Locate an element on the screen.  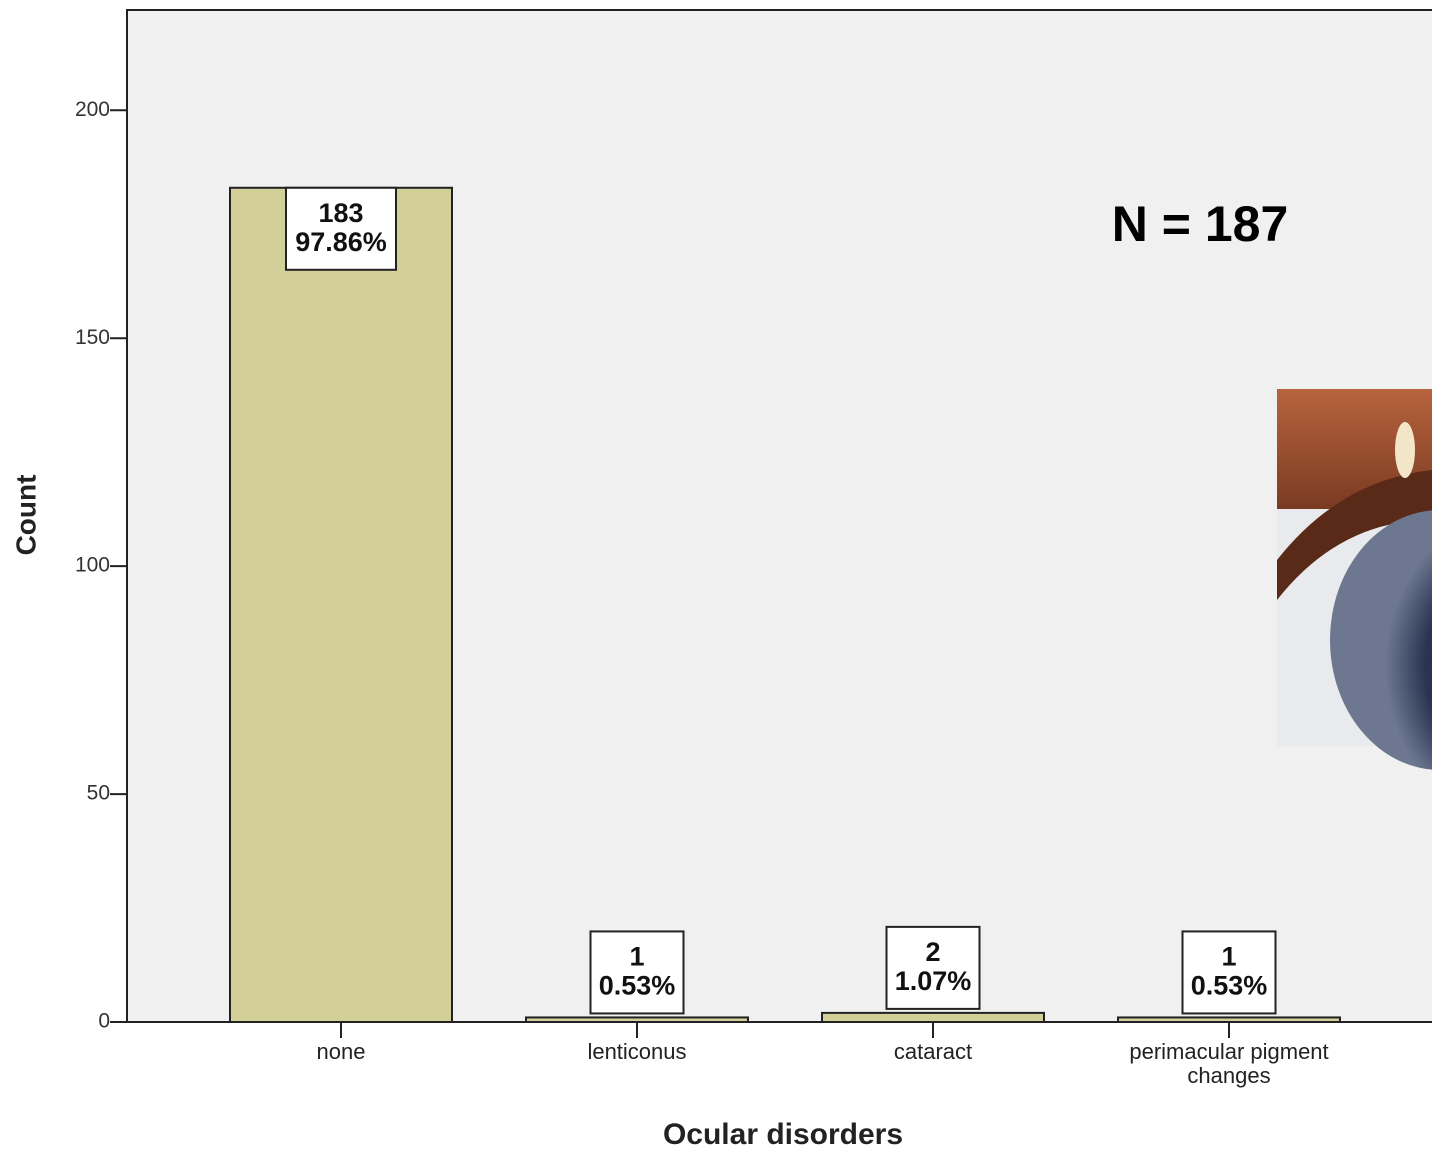
x-tick-label-box: cataract is located at coordinates (933, 1052).